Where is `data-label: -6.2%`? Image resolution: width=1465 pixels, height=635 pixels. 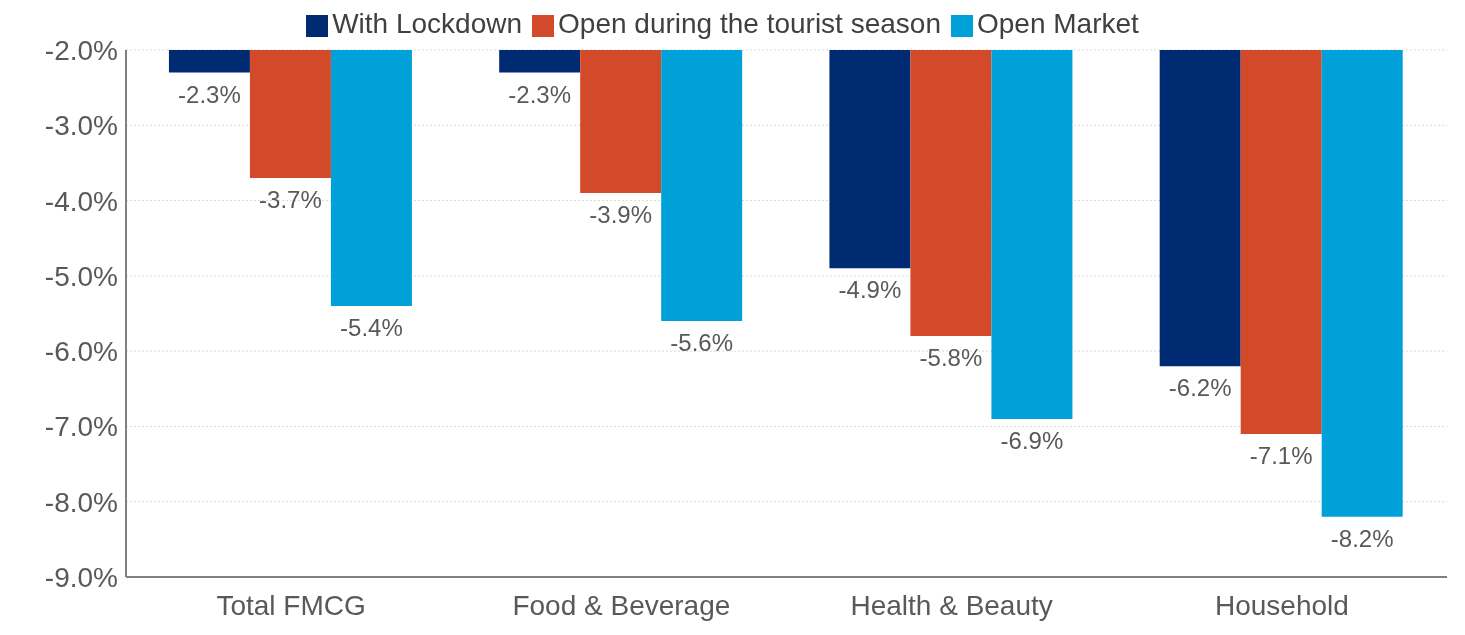 data-label: -6.2% is located at coordinates (1200, 388).